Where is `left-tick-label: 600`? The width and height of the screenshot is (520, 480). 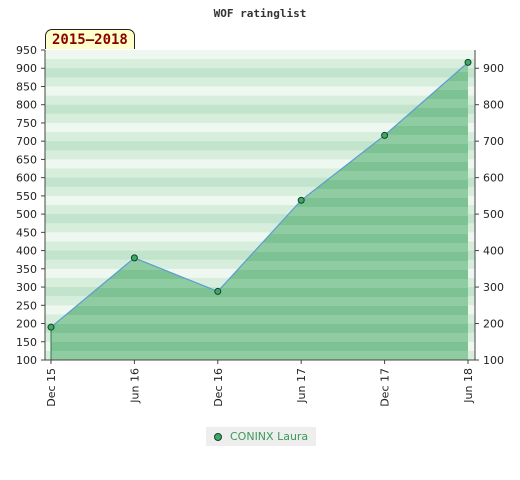
left-tick-label: 600 is located at coordinates (26, 178).